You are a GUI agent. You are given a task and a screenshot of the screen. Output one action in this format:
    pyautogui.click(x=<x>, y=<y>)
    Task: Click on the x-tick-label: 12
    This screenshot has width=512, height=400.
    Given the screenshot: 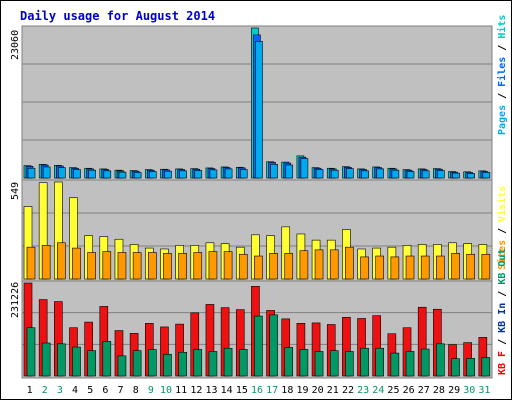 What is the action you would take?
    pyautogui.click(x=196, y=390)
    